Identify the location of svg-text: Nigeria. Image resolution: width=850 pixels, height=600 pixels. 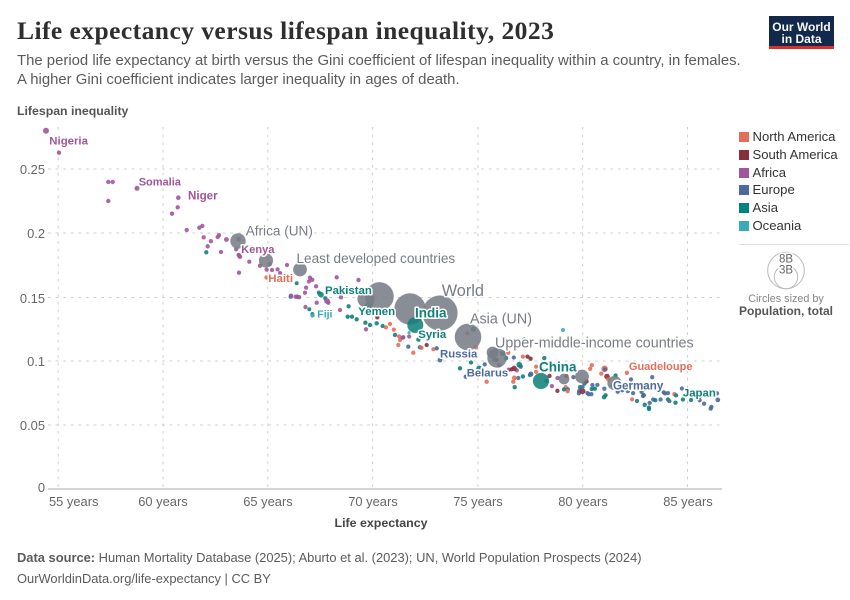
(68, 142).